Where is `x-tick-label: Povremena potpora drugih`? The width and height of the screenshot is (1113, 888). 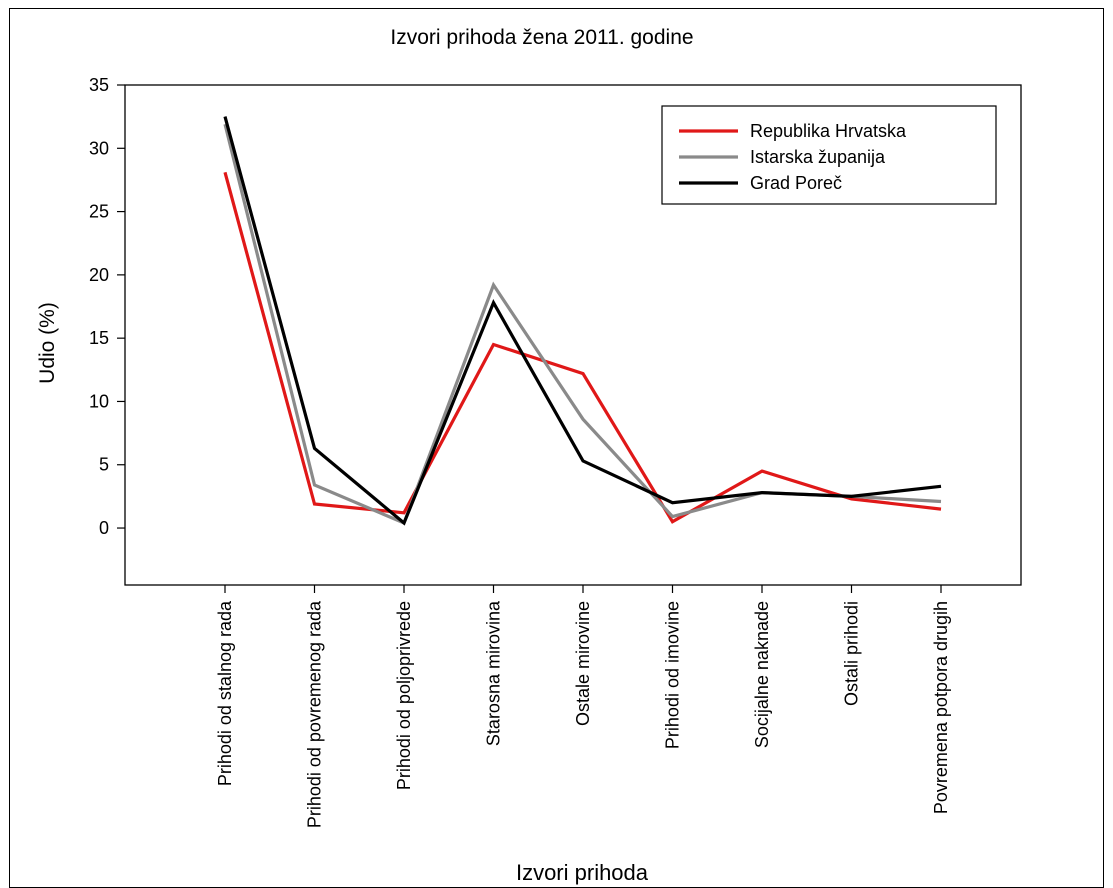
x-tick-label: Povremena potpora drugih is located at coordinates (941, 707).